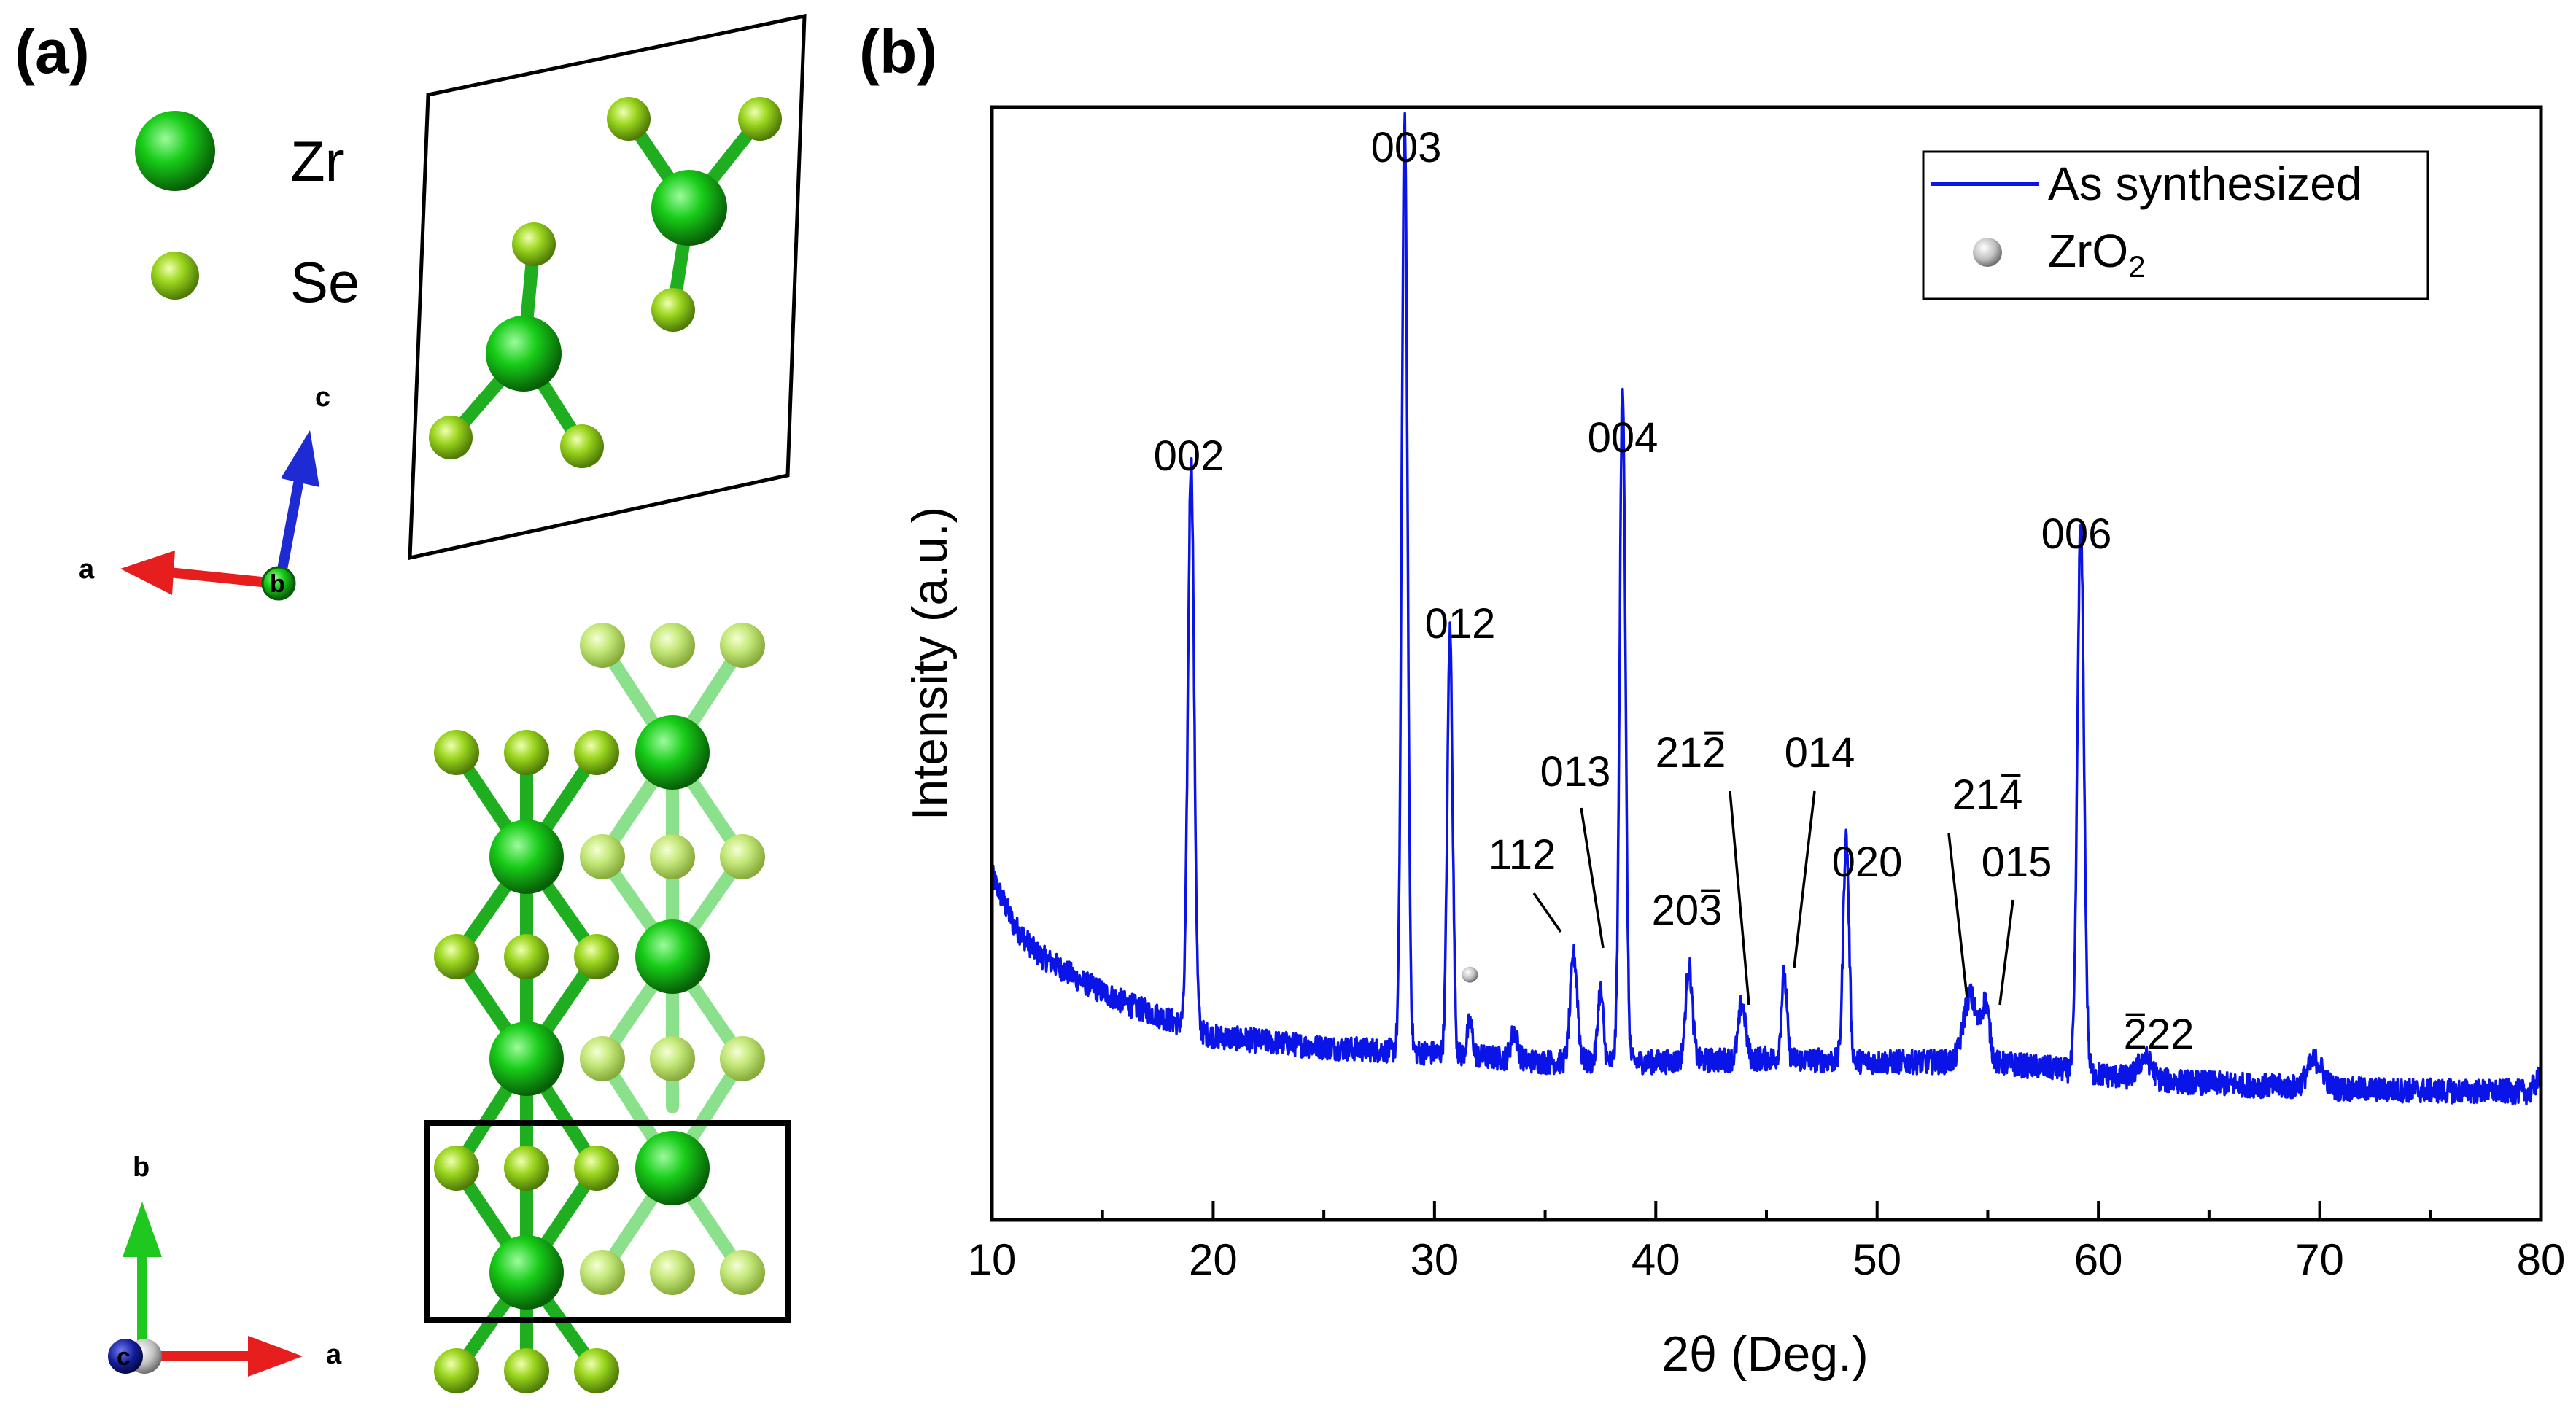 This screenshot has height=1408, width=2576. I want to click on legend-label-as-synthesized: As synthesized, so click(2205, 183).